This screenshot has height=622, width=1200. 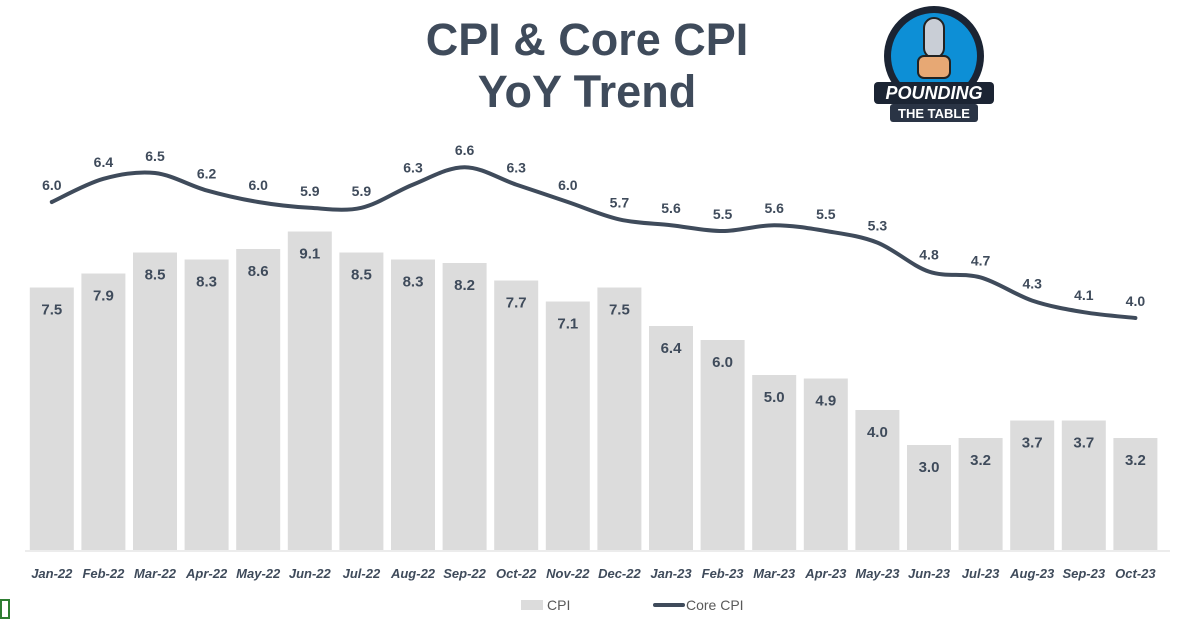 What do you see at coordinates (103, 573) in the screenshot?
I see `x-tick-label: Feb-22` at bounding box center [103, 573].